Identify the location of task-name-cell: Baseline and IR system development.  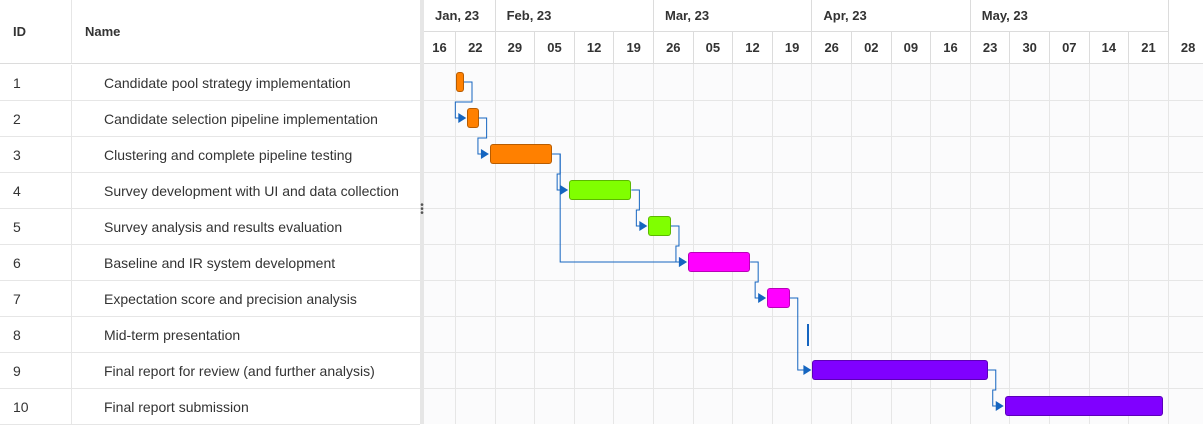
(220, 263).